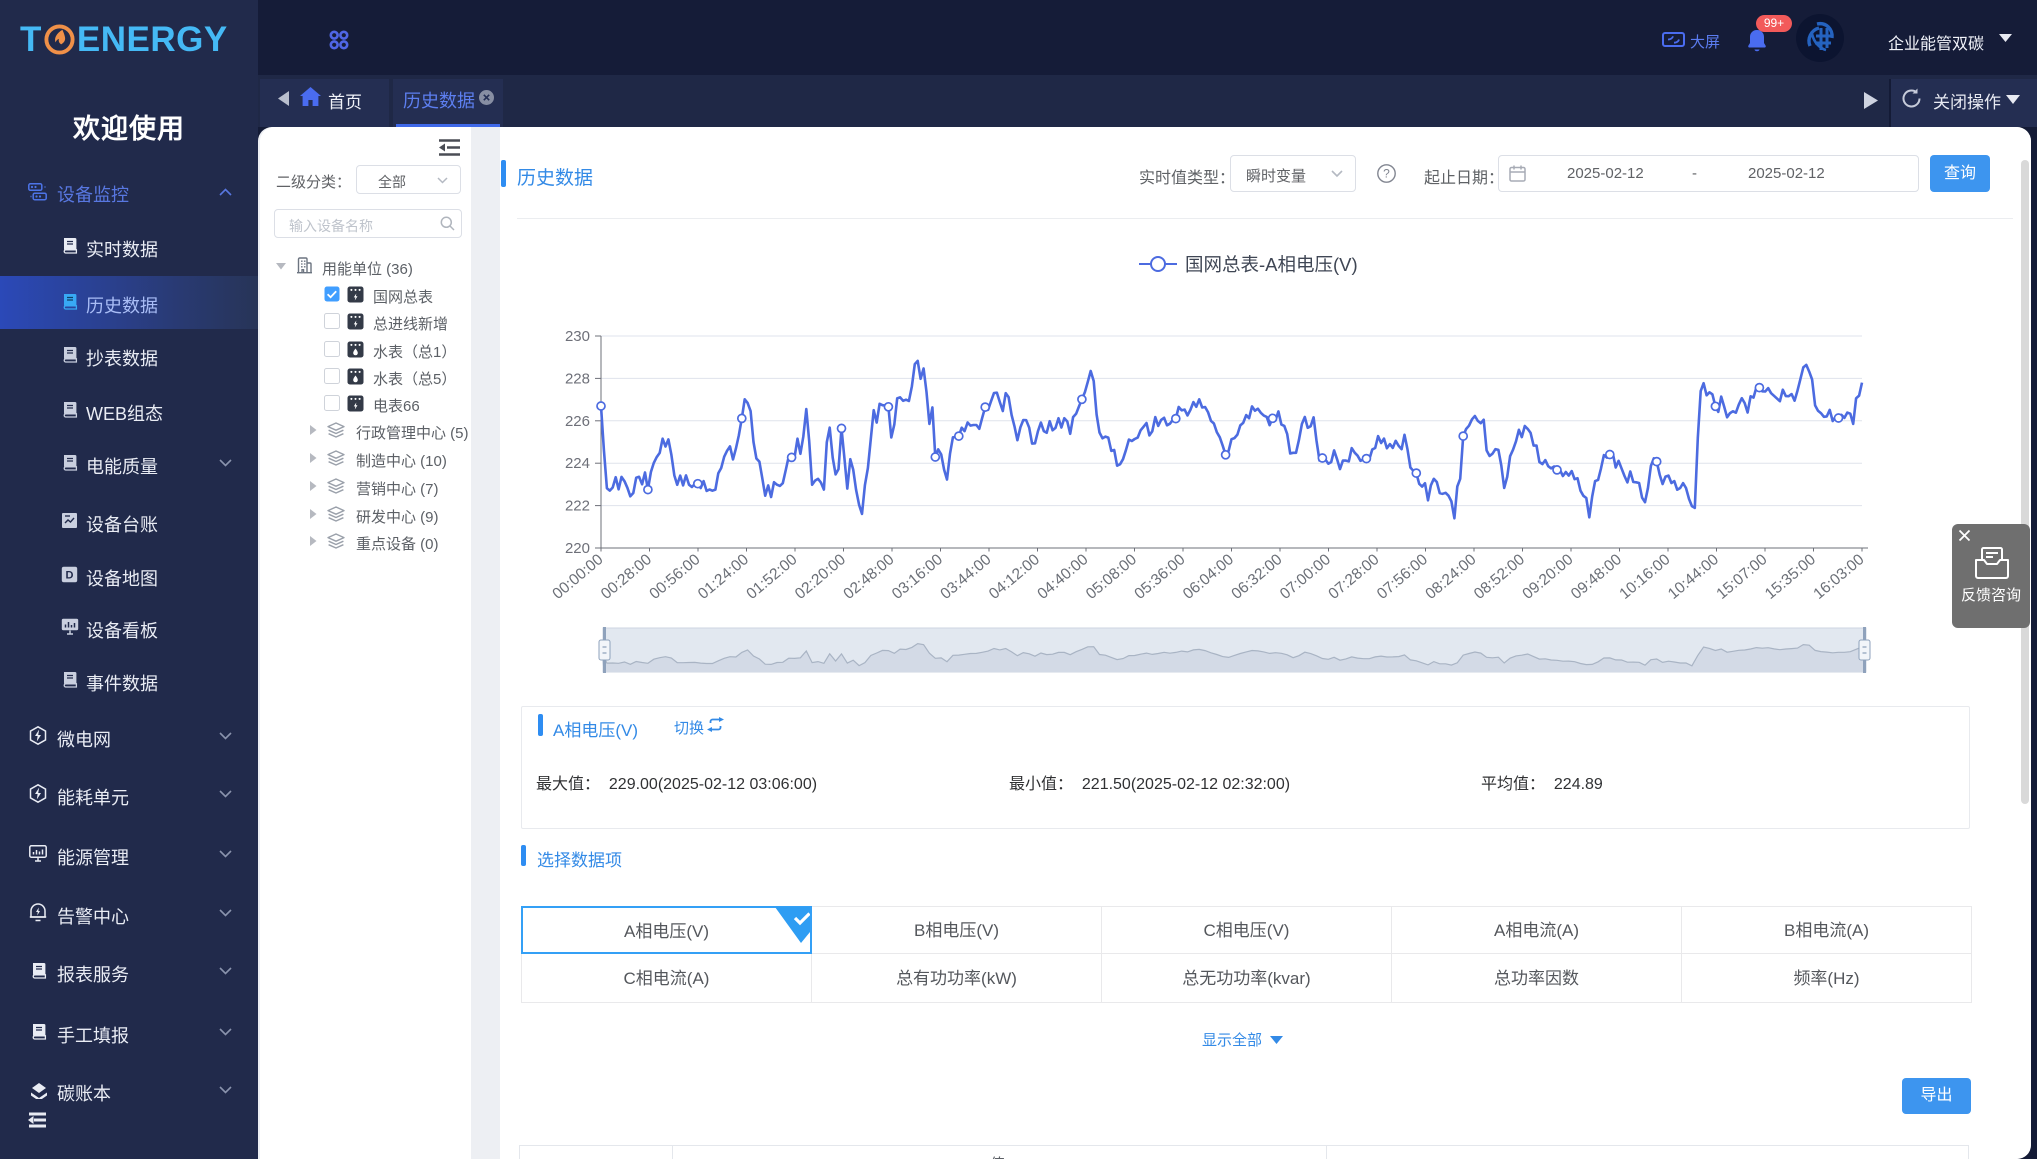 The width and height of the screenshot is (2037, 1159). What do you see at coordinates (1062, 577) in the screenshot?
I see `svg-text: 04:40:00` at bounding box center [1062, 577].